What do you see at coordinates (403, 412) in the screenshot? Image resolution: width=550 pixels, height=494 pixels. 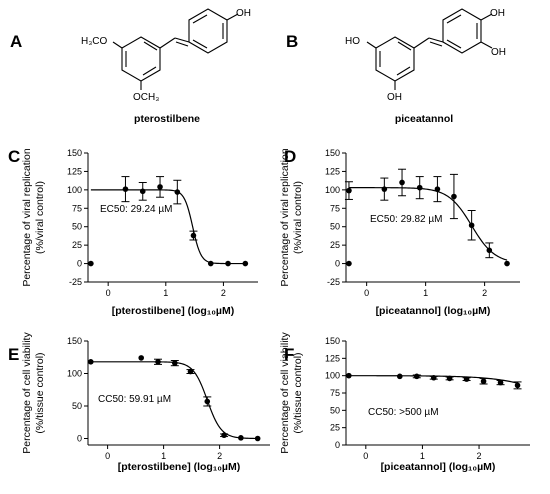 I see `ec50-annotation: CC50: >500 µM` at bounding box center [403, 412].